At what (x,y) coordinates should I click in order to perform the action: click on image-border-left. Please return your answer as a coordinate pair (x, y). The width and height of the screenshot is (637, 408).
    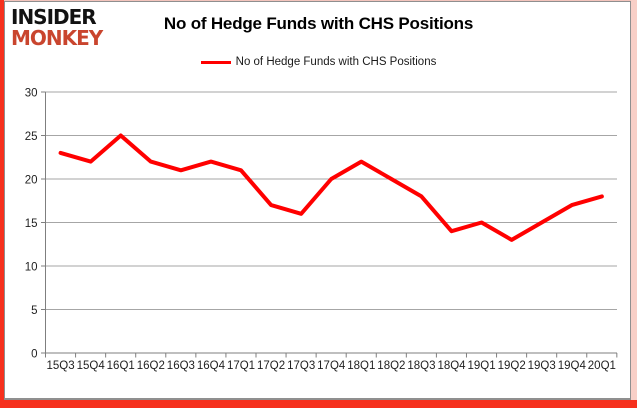
    Looking at the image, I should click on (2, 204).